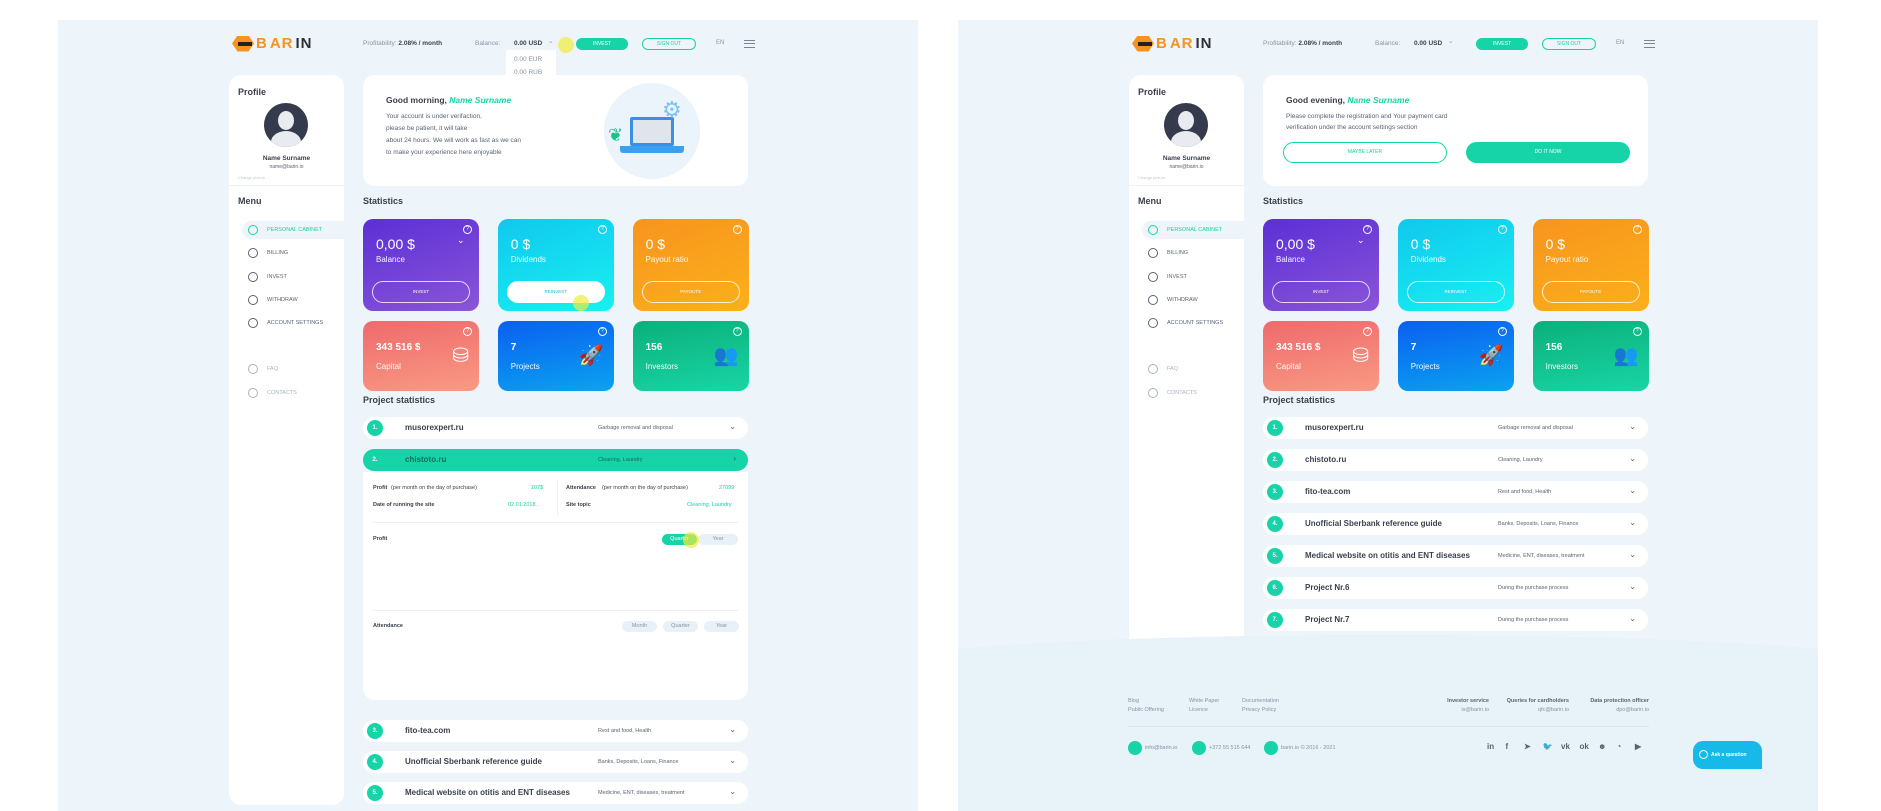 The image size is (1881, 811). I want to click on chevron-right-icon: ›, so click(734, 458).